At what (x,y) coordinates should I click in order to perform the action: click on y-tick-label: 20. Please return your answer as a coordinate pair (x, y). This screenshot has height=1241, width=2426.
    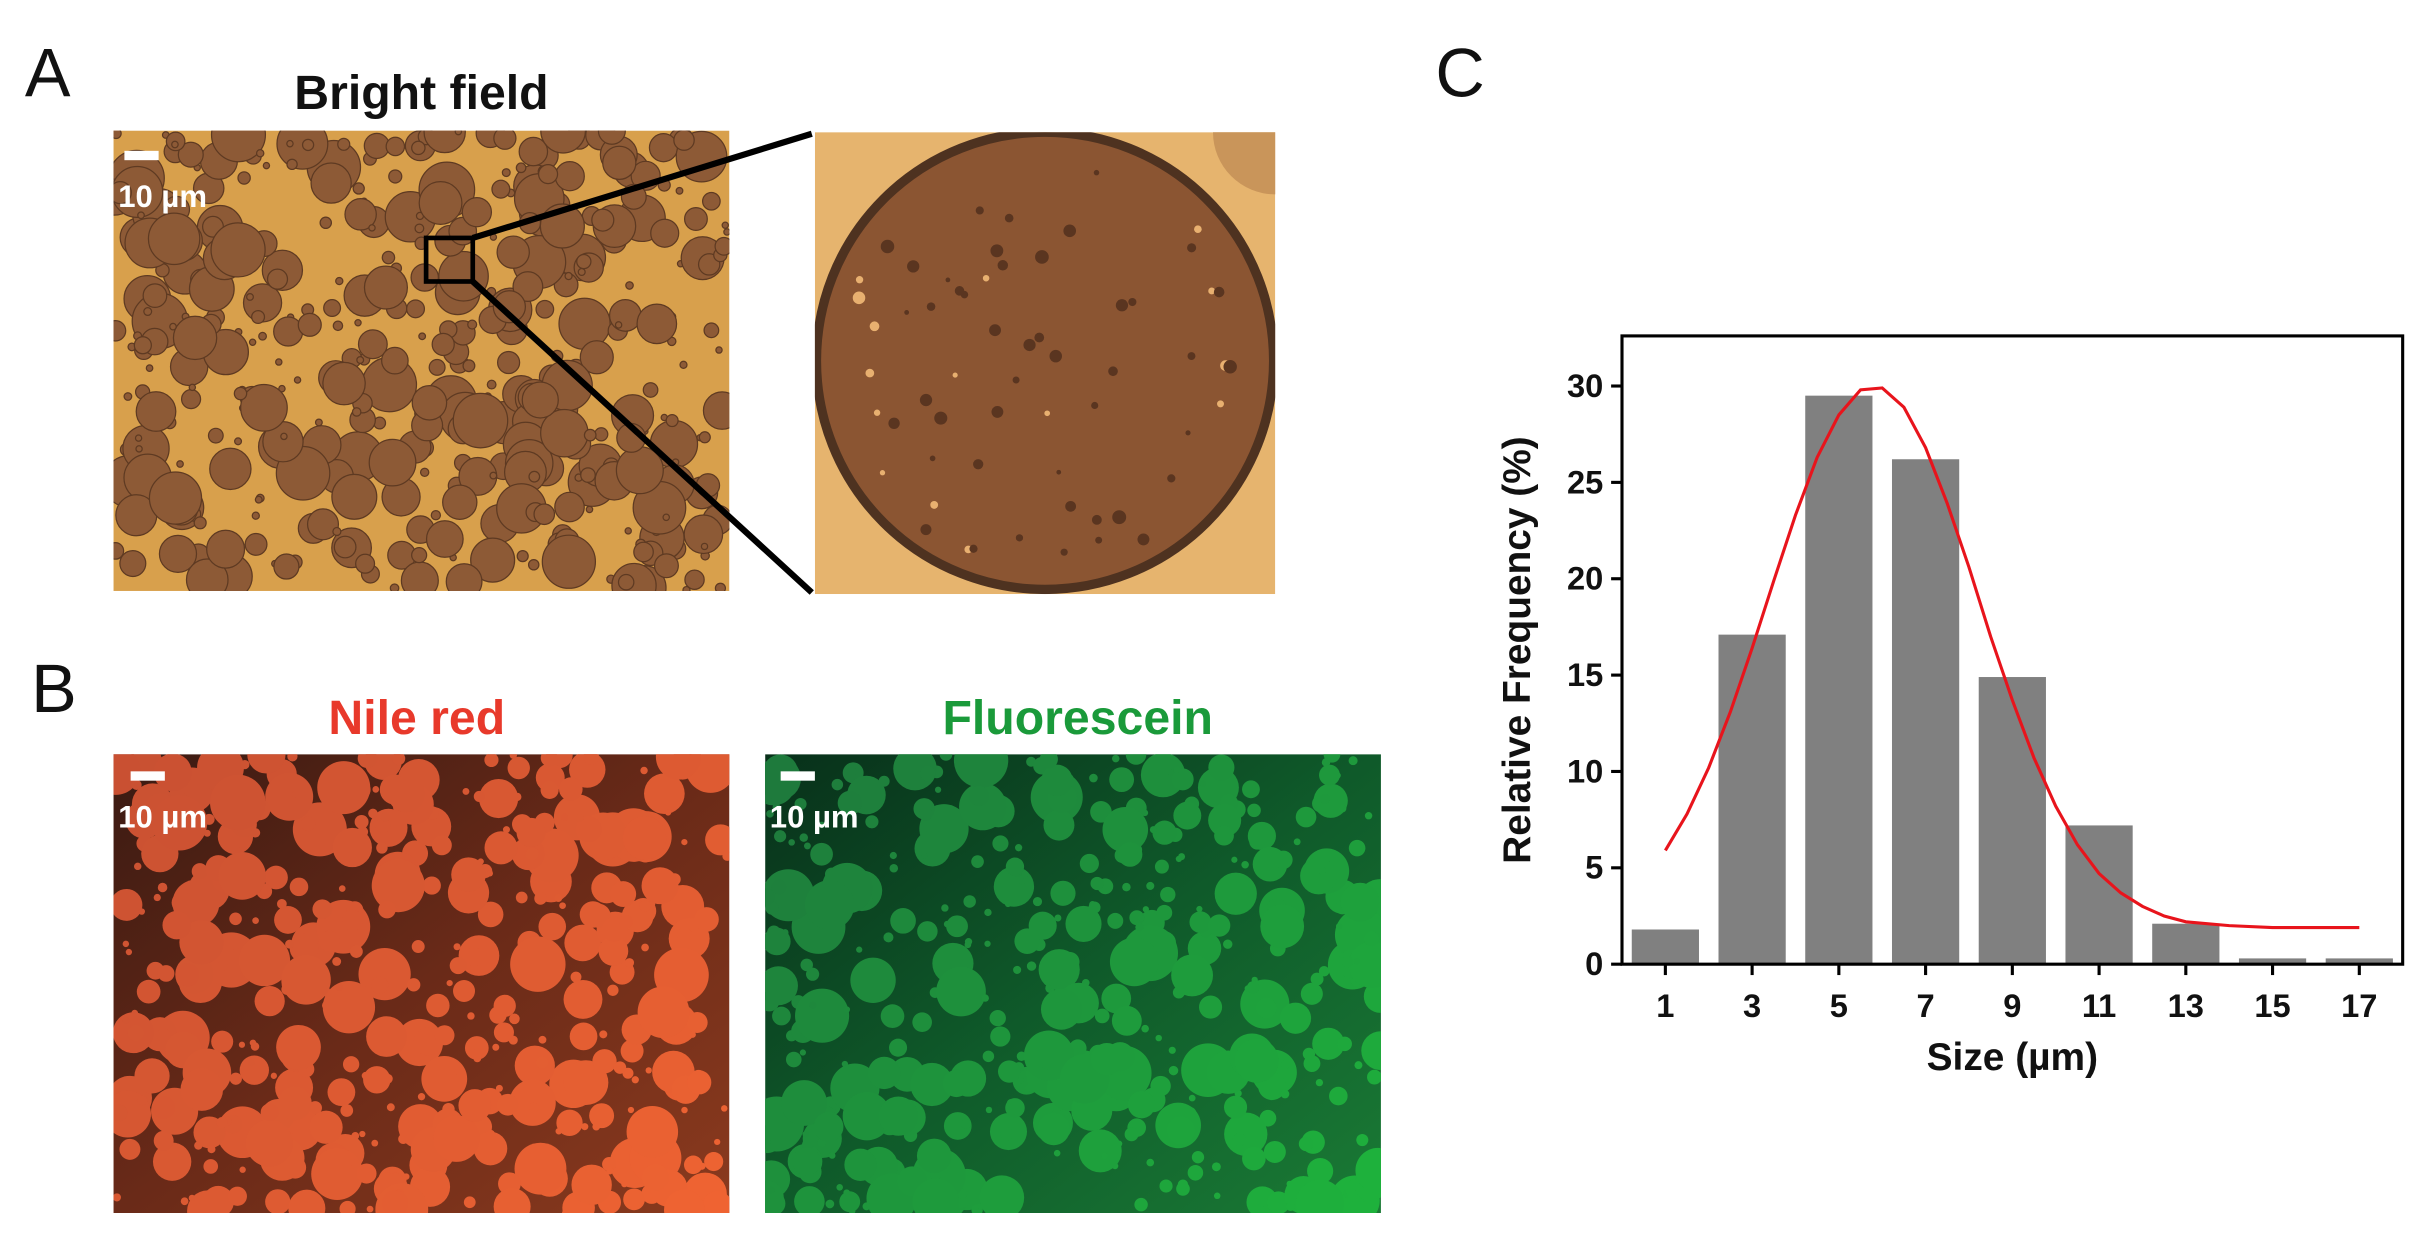
    Looking at the image, I should click on (1585, 578).